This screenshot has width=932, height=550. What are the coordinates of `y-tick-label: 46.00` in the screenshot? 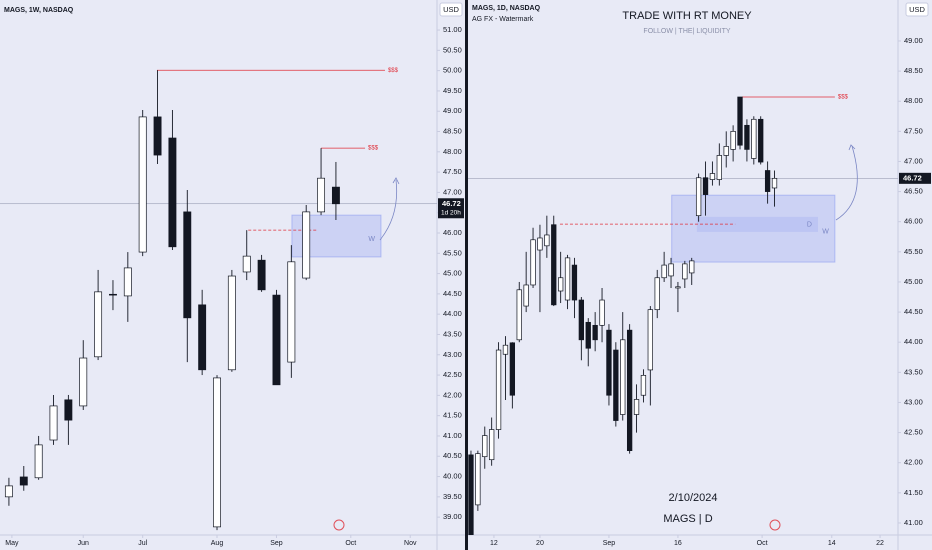 It's located at (452, 232).